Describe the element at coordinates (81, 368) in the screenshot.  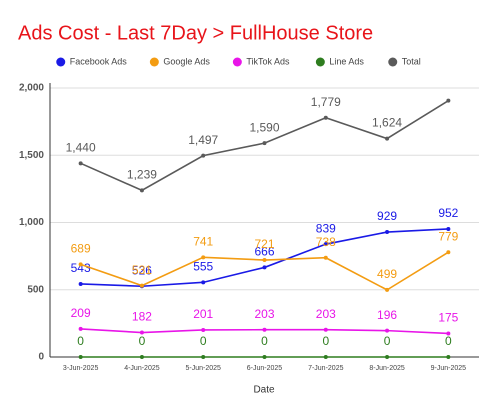
I see `x-tick-label: 3-Jun-2025` at that location.